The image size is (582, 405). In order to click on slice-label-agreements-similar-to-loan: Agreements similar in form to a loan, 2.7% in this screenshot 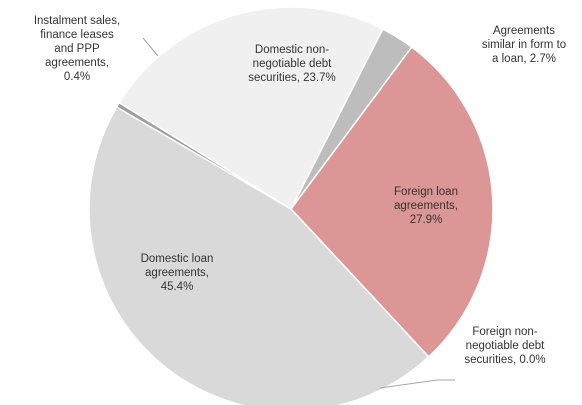, I will do `click(524, 45)`.